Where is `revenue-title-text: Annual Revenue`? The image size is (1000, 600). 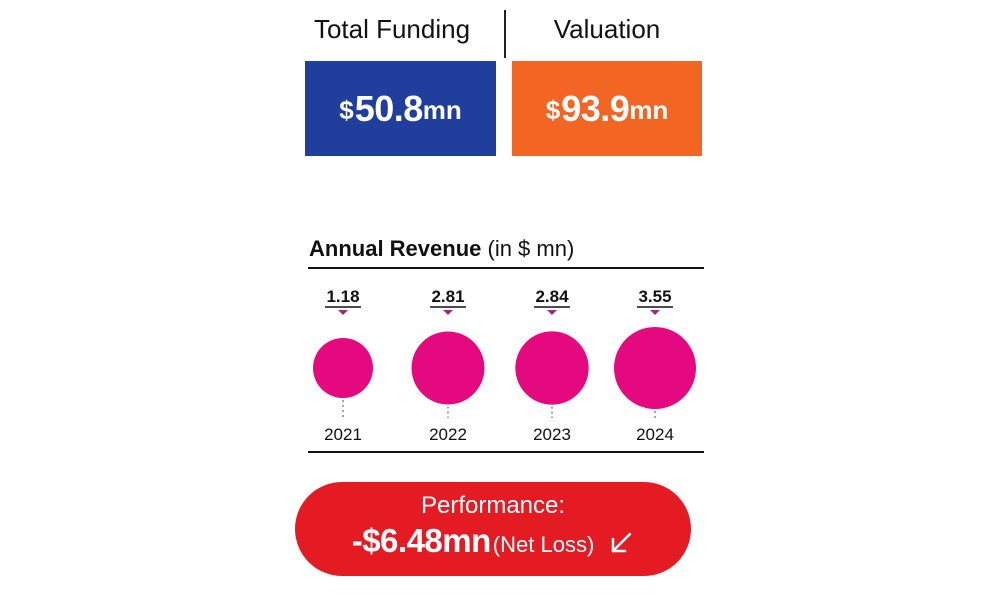
revenue-title-text: Annual Revenue is located at coordinates (395, 248).